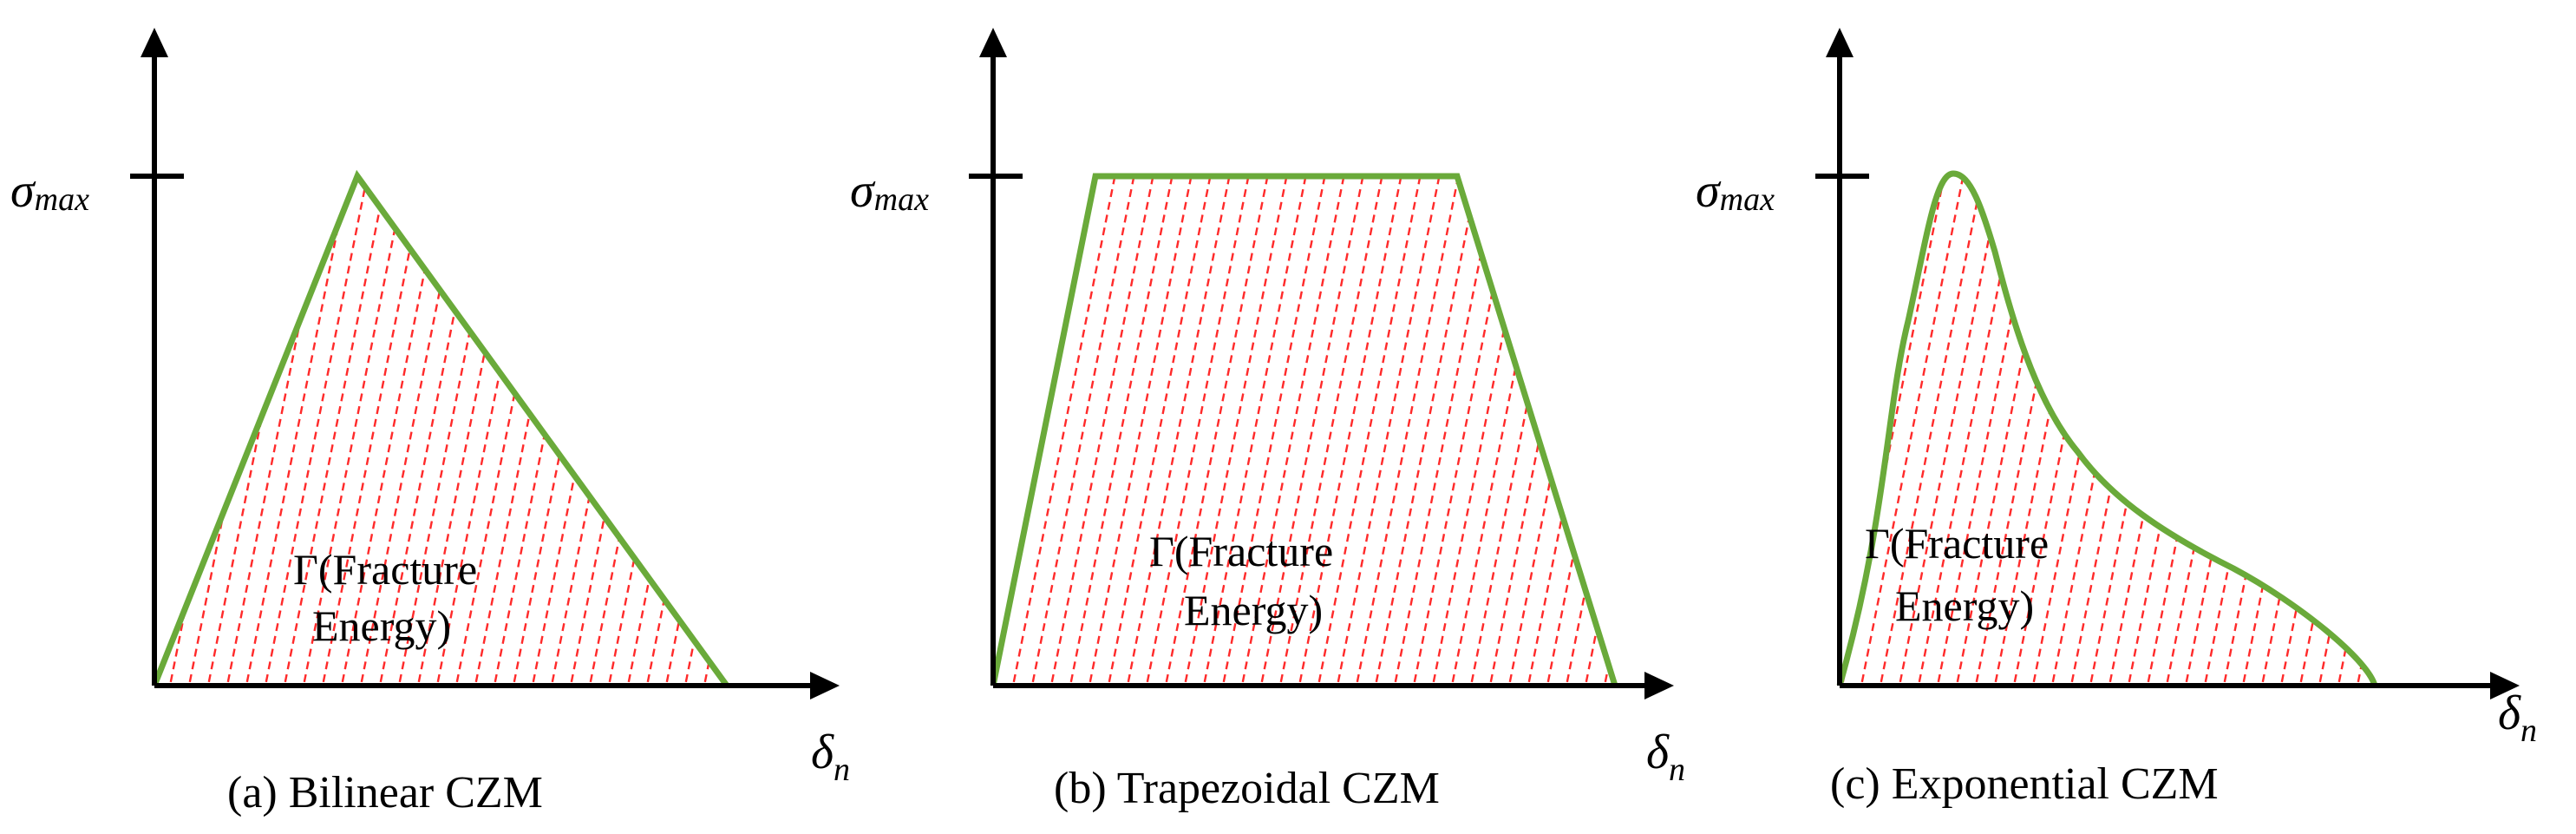  Describe the element at coordinates (385, 793) in the screenshot. I see `caption-bilinear: (a) Bilinear CZM` at that location.